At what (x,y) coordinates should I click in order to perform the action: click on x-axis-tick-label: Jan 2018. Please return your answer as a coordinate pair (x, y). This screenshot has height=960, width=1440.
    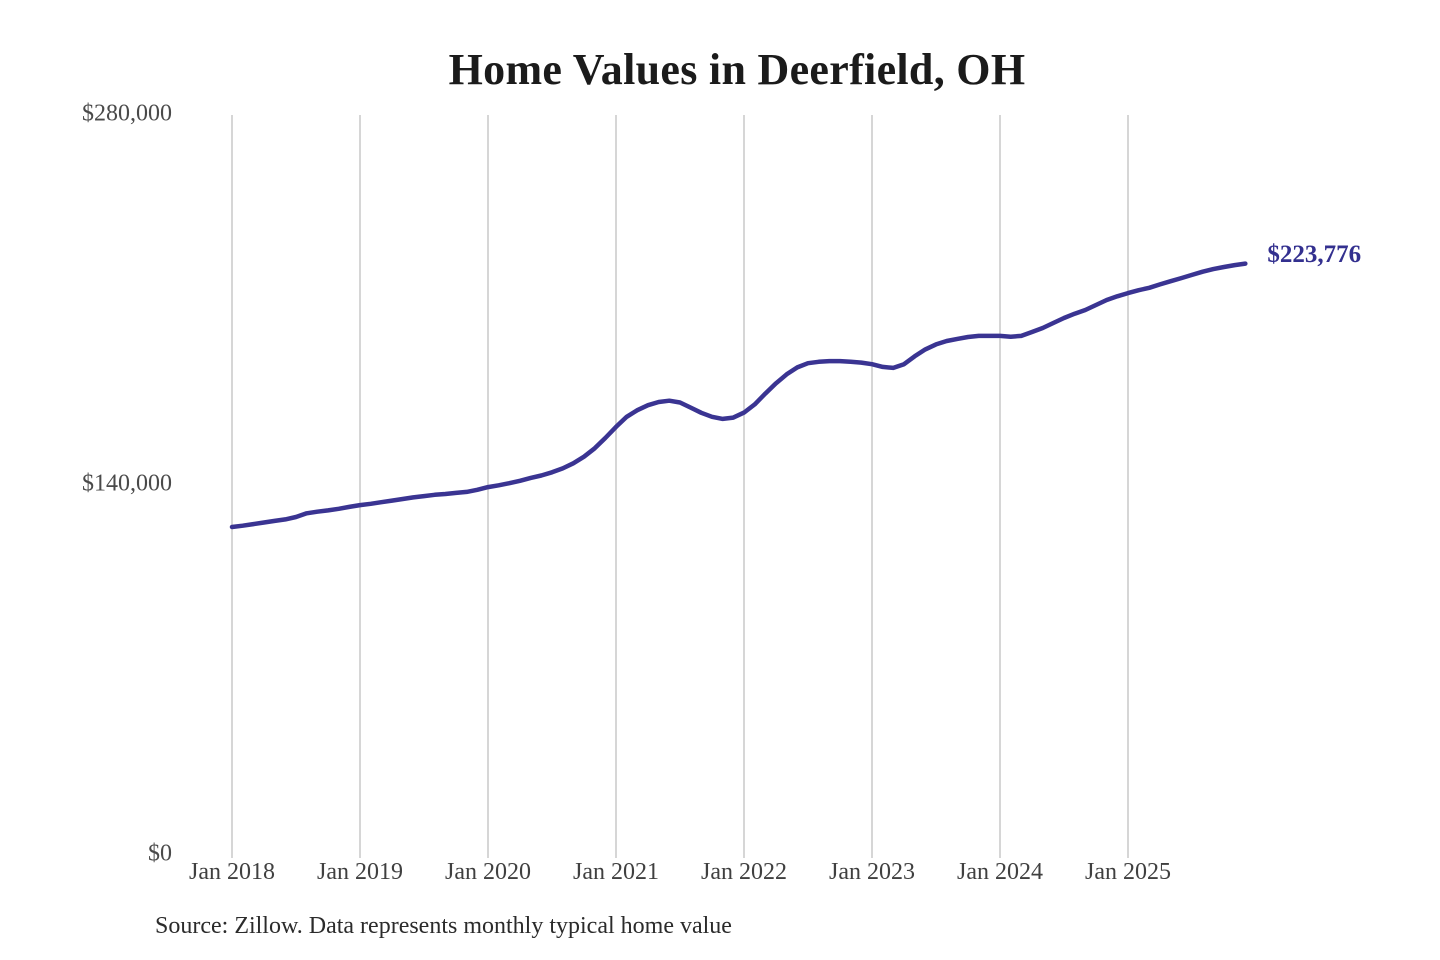
    Looking at the image, I should click on (232, 872).